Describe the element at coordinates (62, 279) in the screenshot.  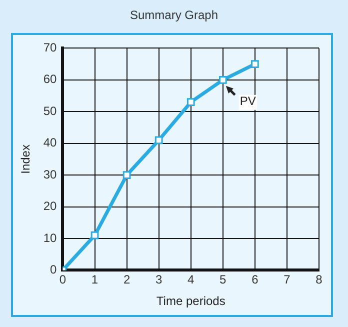
I see `x-tick-label: 0` at that location.